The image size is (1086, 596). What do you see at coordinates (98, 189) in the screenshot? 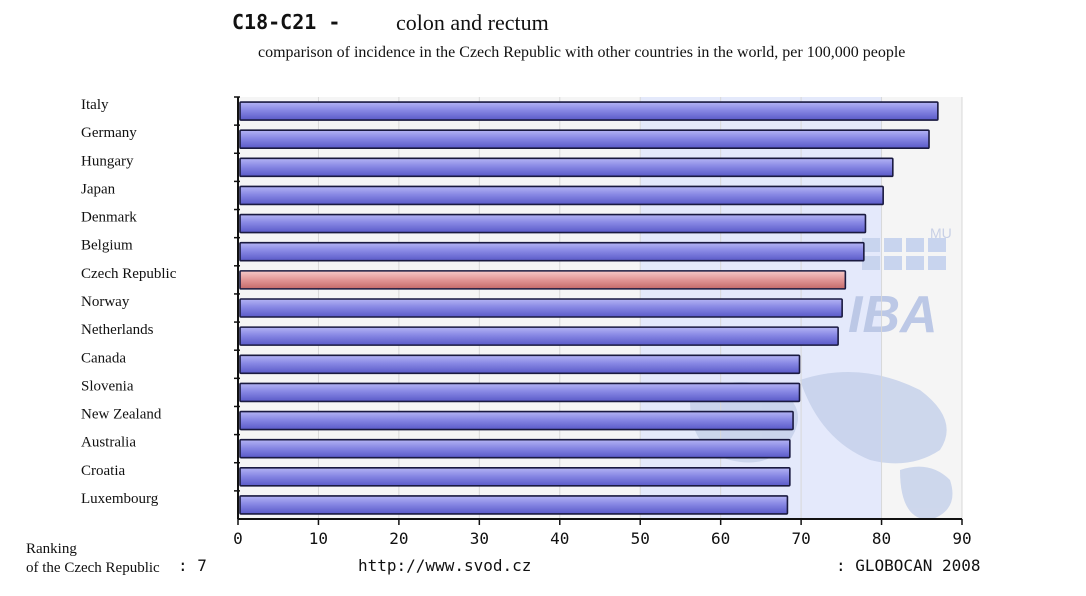
I see `category-label: Japan` at bounding box center [98, 189].